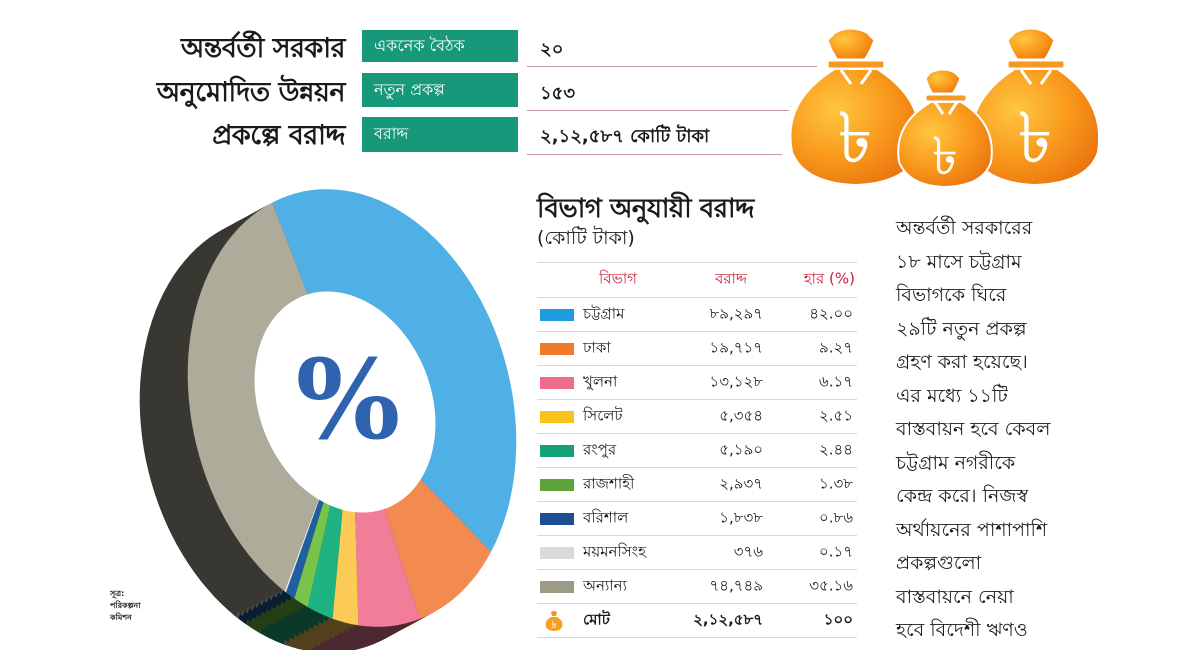 This screenshot has width=1200, height=668. What do you see at coordinates (440, 134) in the screenshot?
I see `stat-label-allocation: বরাদ্দ` at bounding box center [440, 134].